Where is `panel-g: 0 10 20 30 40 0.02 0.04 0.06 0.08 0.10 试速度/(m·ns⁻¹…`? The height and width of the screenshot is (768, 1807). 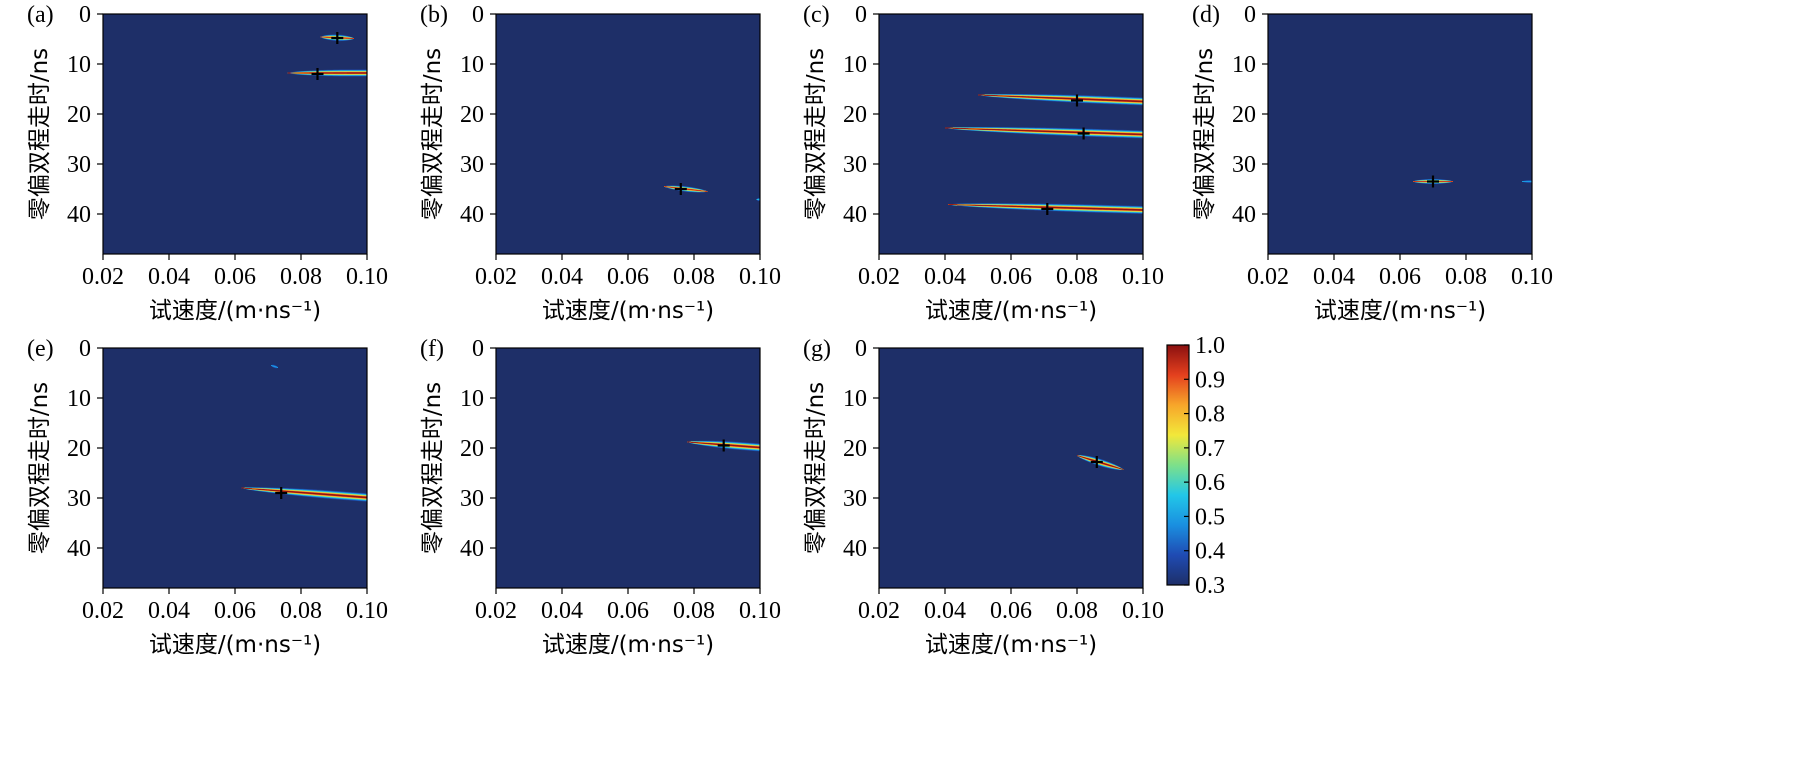
panel-g: 0 10 20 30 40 0.02 0.04 0.06 0.08 0.10 试速度/(m·ns⁻¹… is located at coordinates (983, 497).